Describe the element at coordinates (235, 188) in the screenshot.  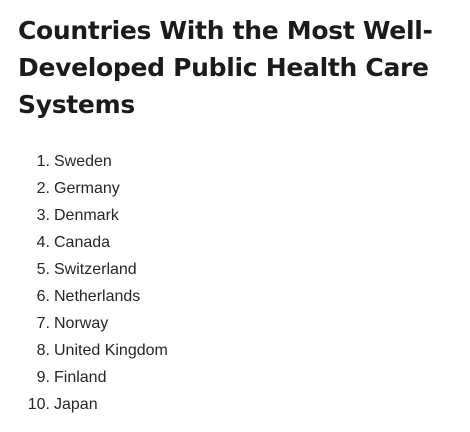
I see `list-item: 2. Germany` at that location.